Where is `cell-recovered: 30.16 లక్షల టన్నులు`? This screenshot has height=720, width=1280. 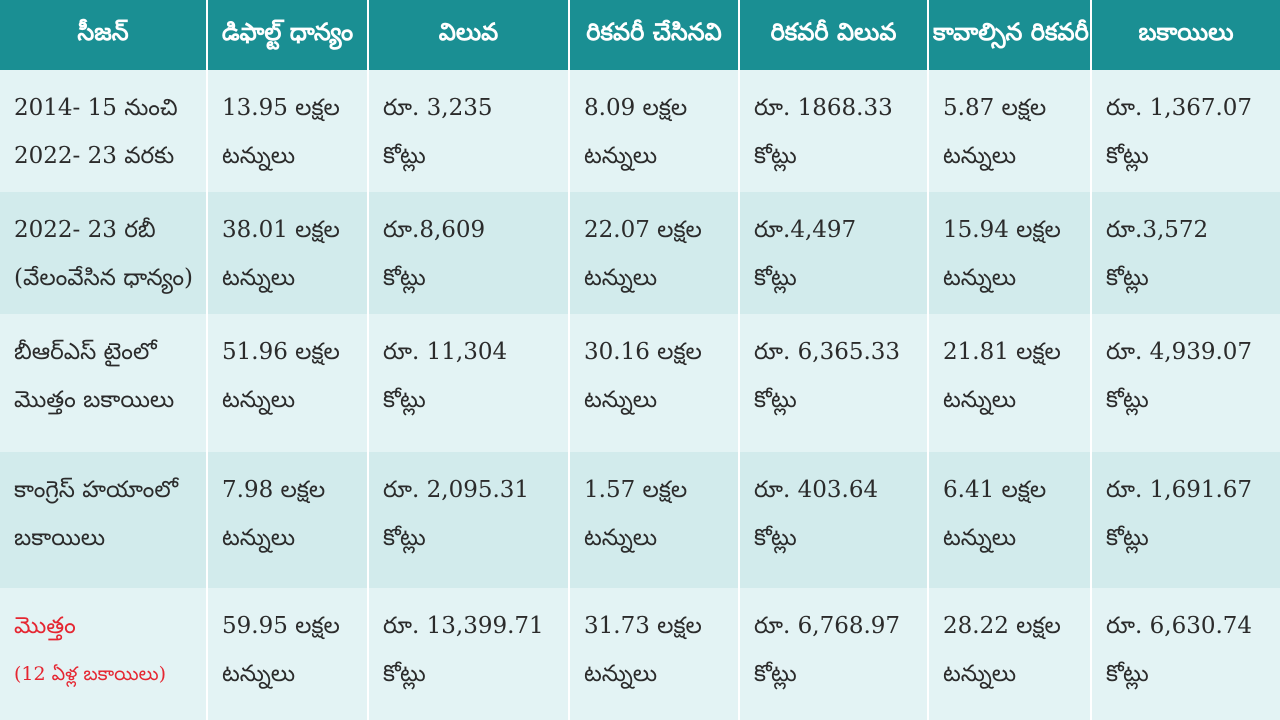
cell-recovered: 30.16 లక్షల టన్నులు is located at coordinates (654, 383).